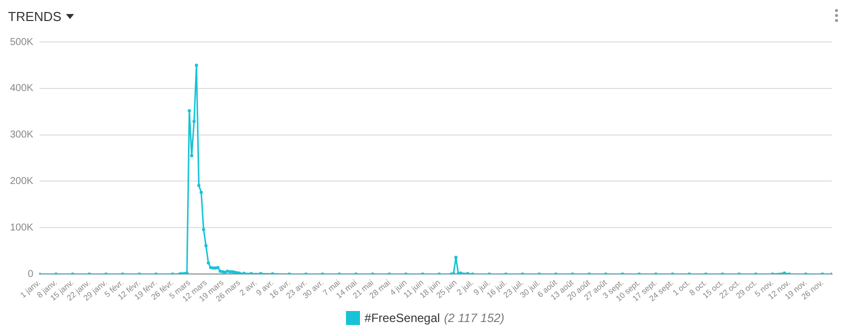  Describe the element at coordinates (22, 88) in the screenshot. I see `y-tick-label: 400K` at that location.